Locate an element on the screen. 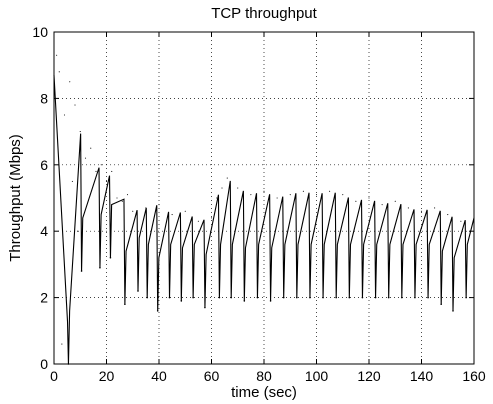  y-tick-label-0: 0 is located at coordinates (44, 364).